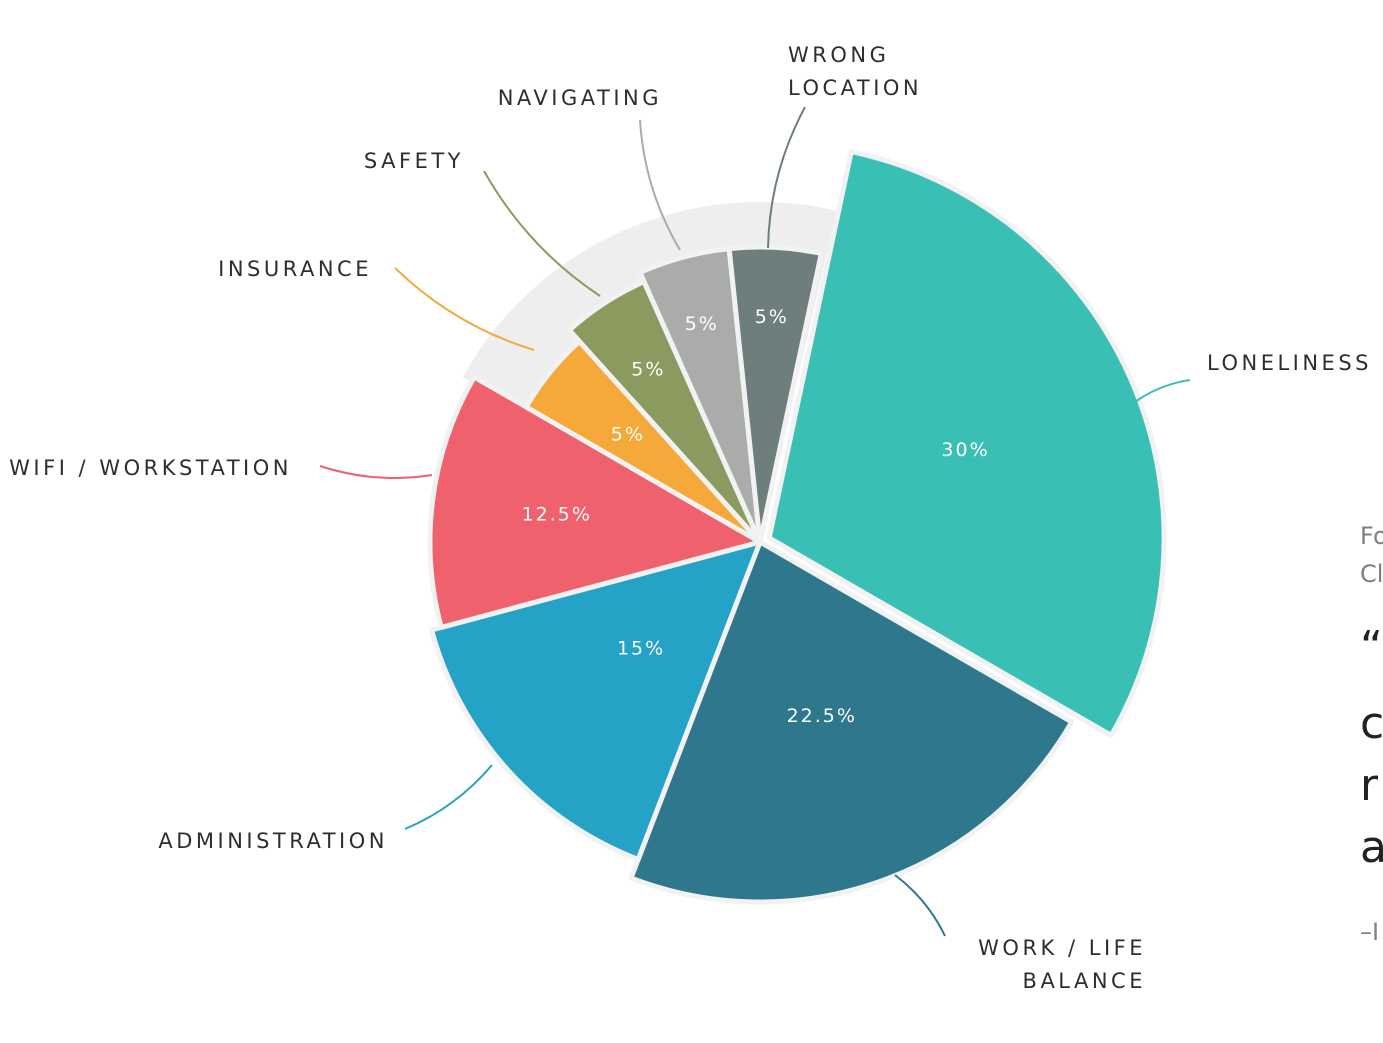  What do you see at coordinates (1369, 785) in the screenshot?
I see `side-quote-line-2: r` at bounding box center [1369, 785].